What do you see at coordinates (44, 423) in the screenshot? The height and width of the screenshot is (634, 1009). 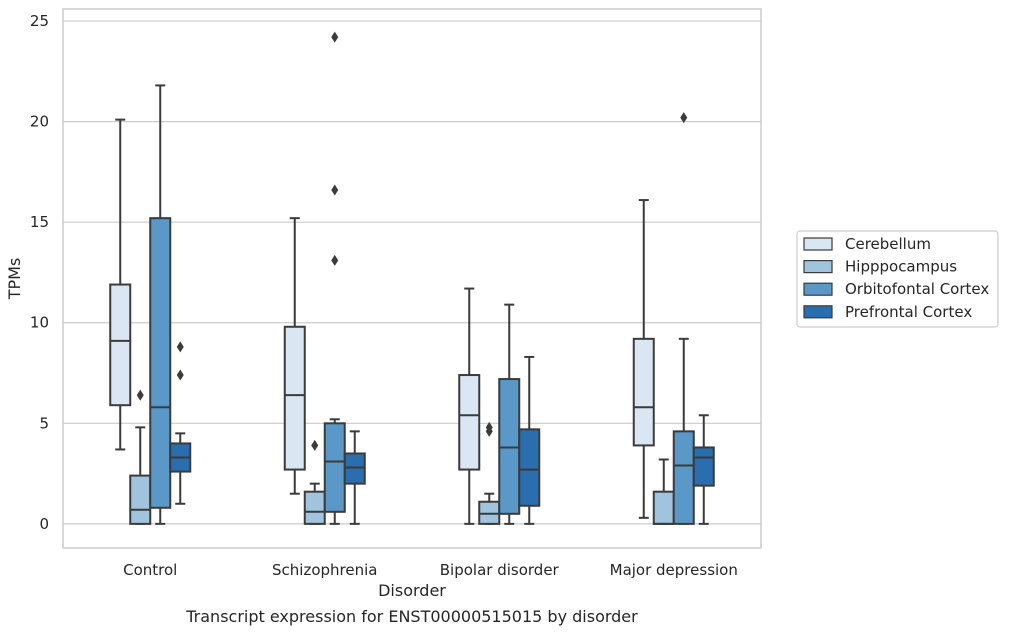 I see `y-tick-label: 5` at bounding box center [44, 423].